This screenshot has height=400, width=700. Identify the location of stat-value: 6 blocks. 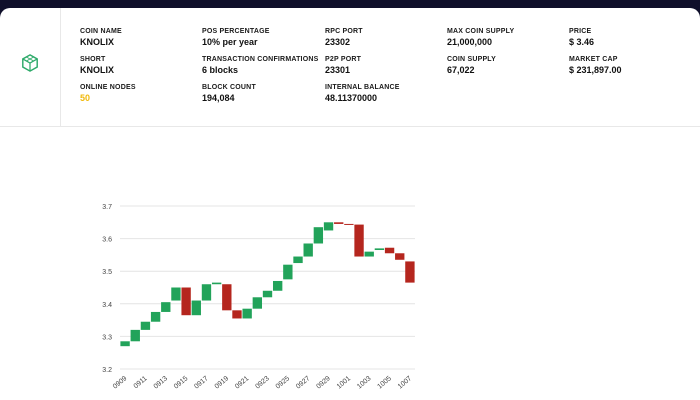
(220, 70).